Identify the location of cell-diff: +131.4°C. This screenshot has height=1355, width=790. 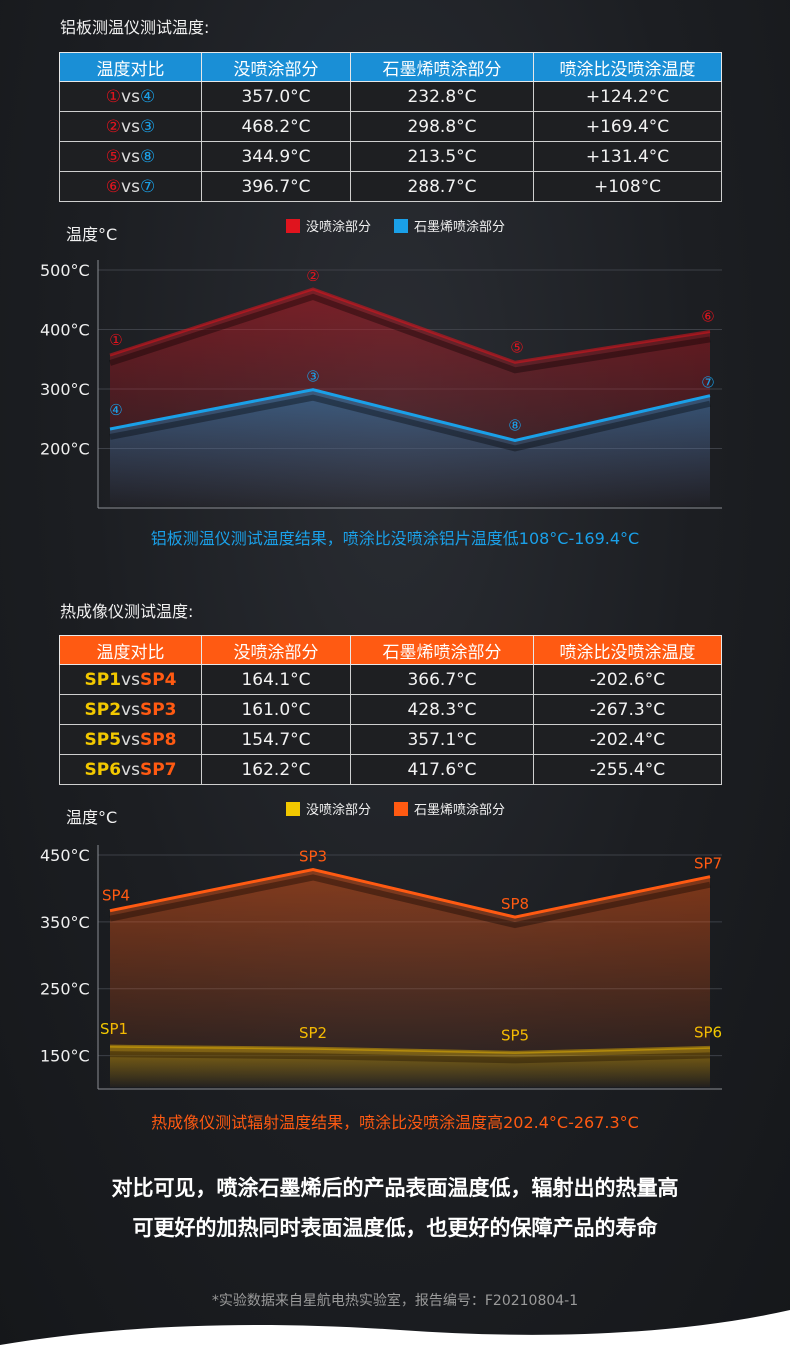
(627, 156).